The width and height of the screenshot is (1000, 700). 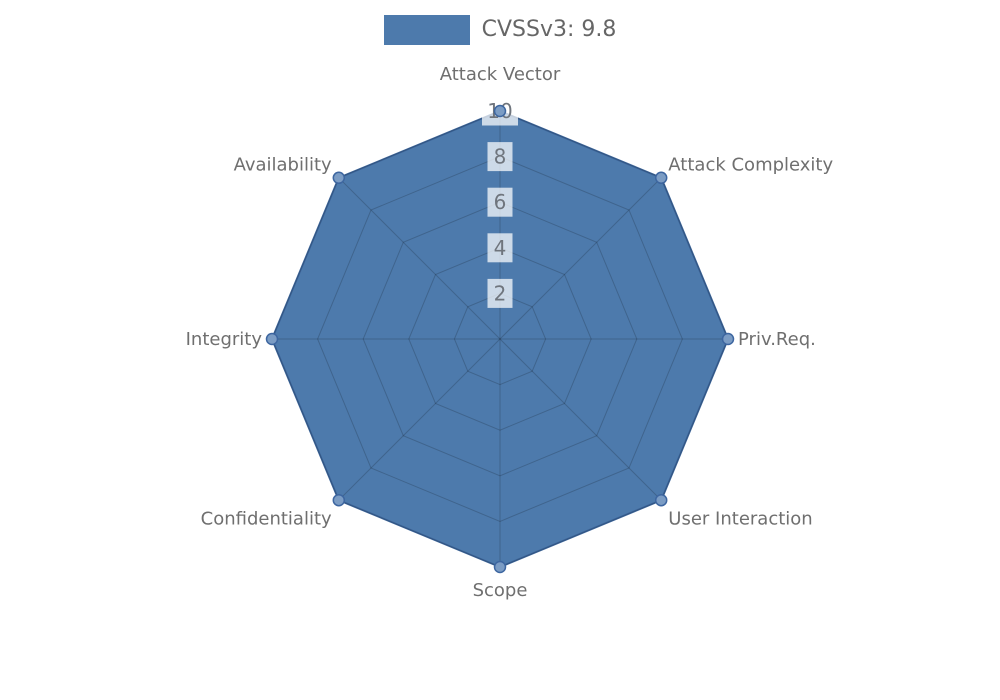 What do you see at coordinates (500, 590) in the screenshot?
I see `axis-label-scope: Scope` at bounding box center [500, 590].